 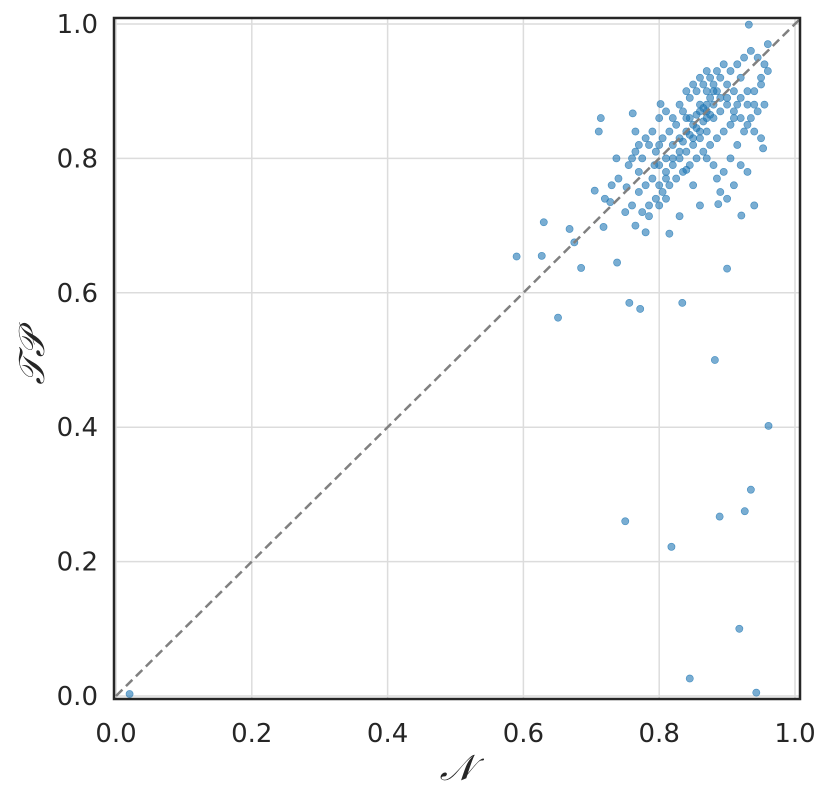 What do you see at coordinates (462, 768) in the screenshot?
I see `x-axis-label: 𝒩` at bounding box center [462, 768].